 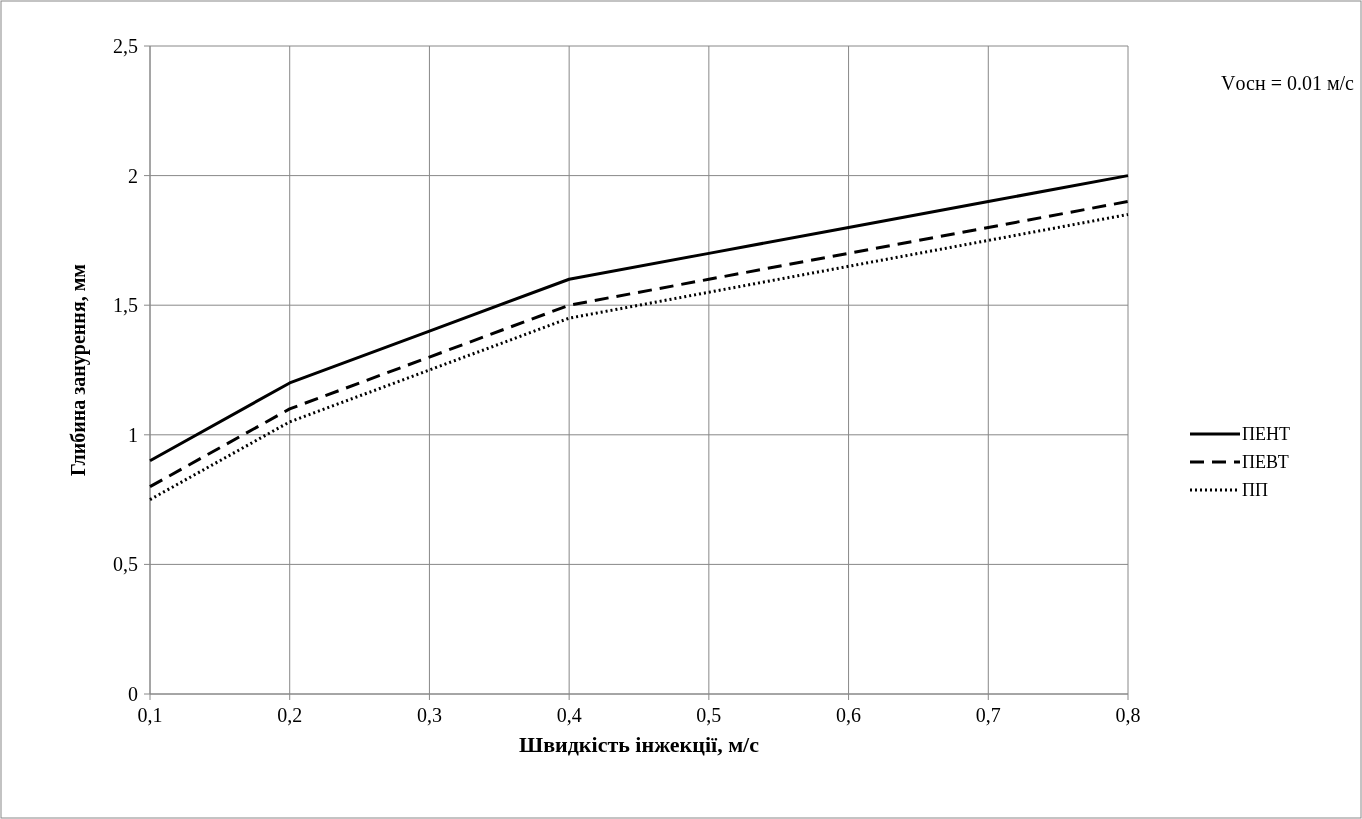 What do you see at coordinates (1288, 83) in the screenshot?
I see `text: Vосн = 0.01 м/с` at bounding box center [1288, 83].